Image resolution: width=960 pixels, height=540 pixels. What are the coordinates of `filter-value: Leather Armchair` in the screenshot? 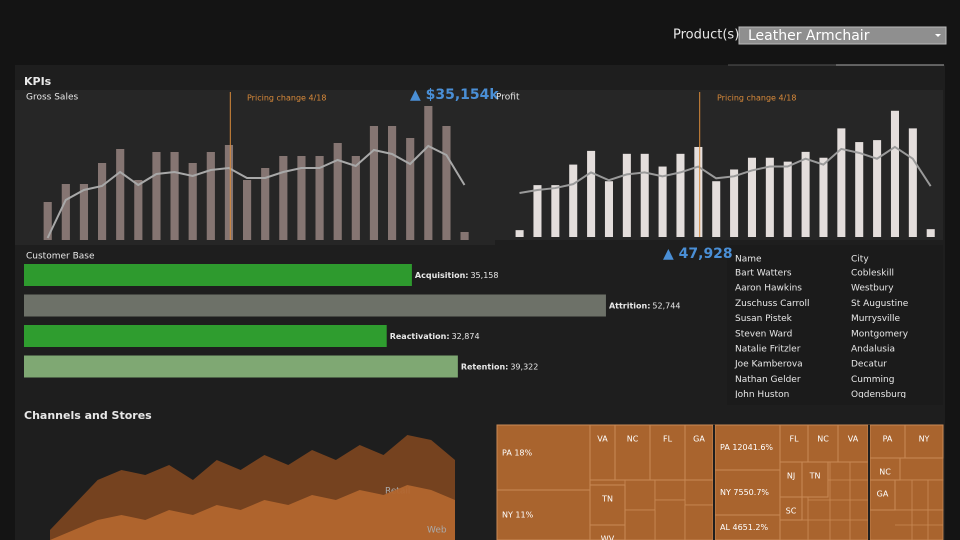 It's located at (809, 36).